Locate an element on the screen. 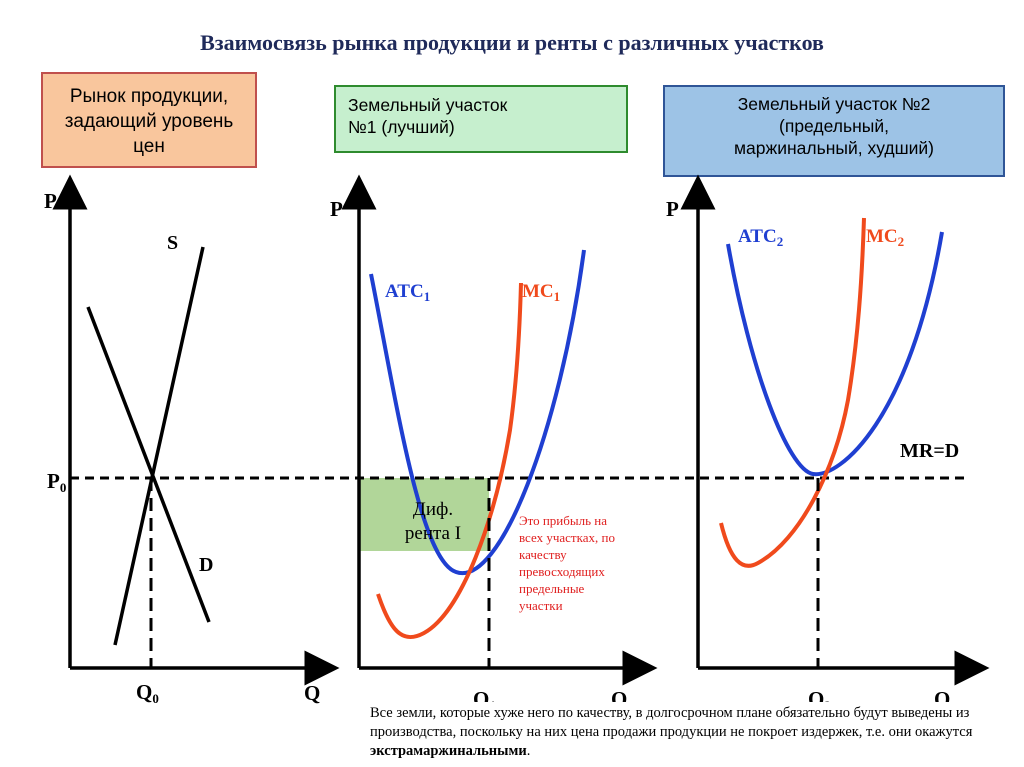 This screenshot has width=1024, height=767. product-market-line-2: задающий уровень is located at coordinates (149, 121).